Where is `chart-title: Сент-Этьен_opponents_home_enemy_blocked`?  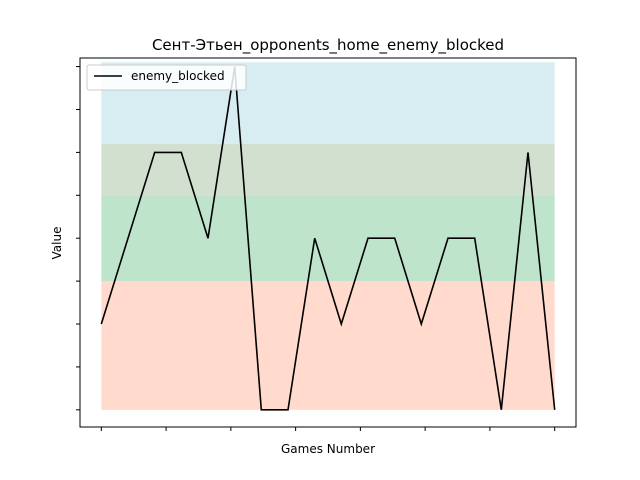
chart-title: Сент-Этьен_opponents_home_enemy_blocked is located at coordinates (328, 45).